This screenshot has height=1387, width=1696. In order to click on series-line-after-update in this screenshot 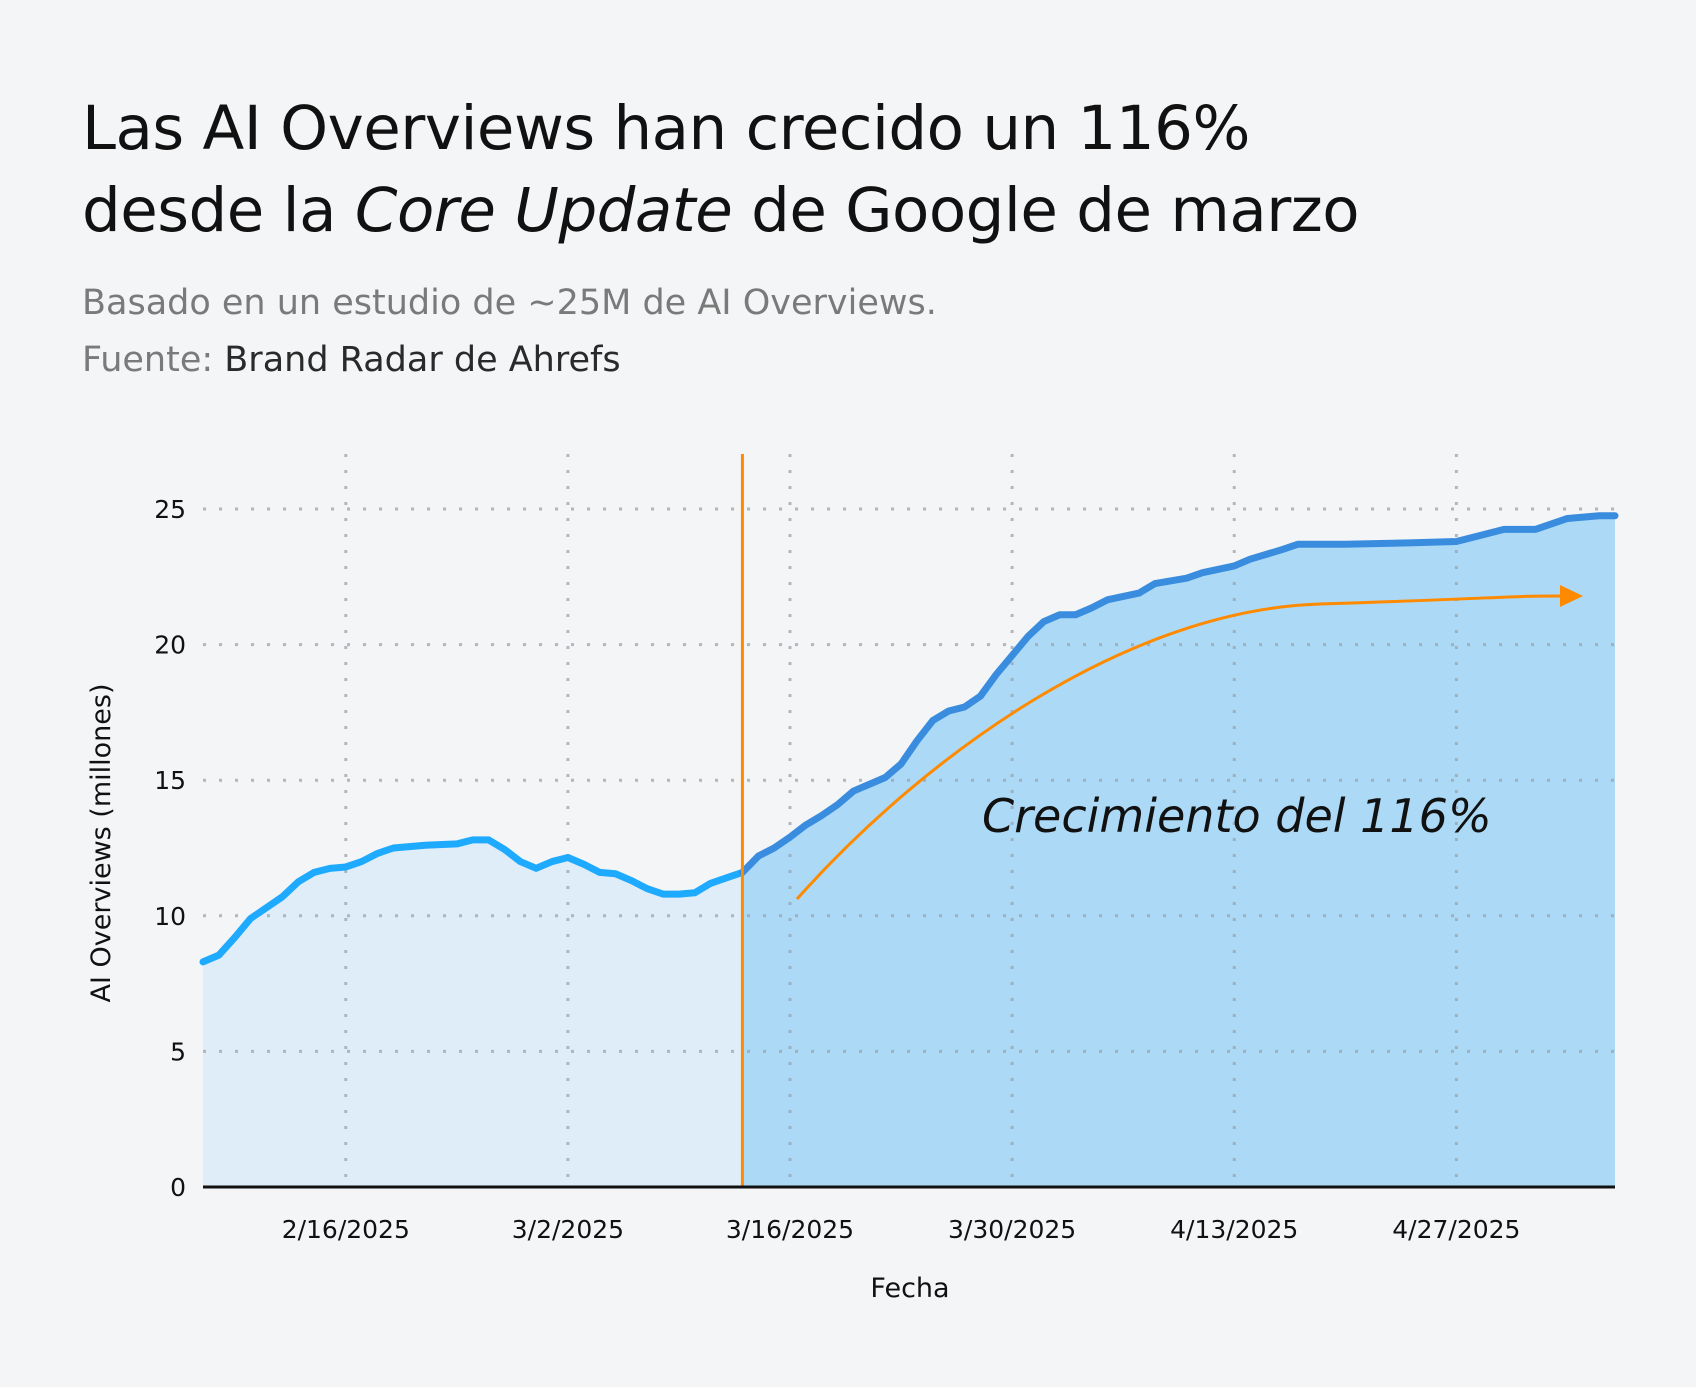, I will do `click(1178, 694)`.